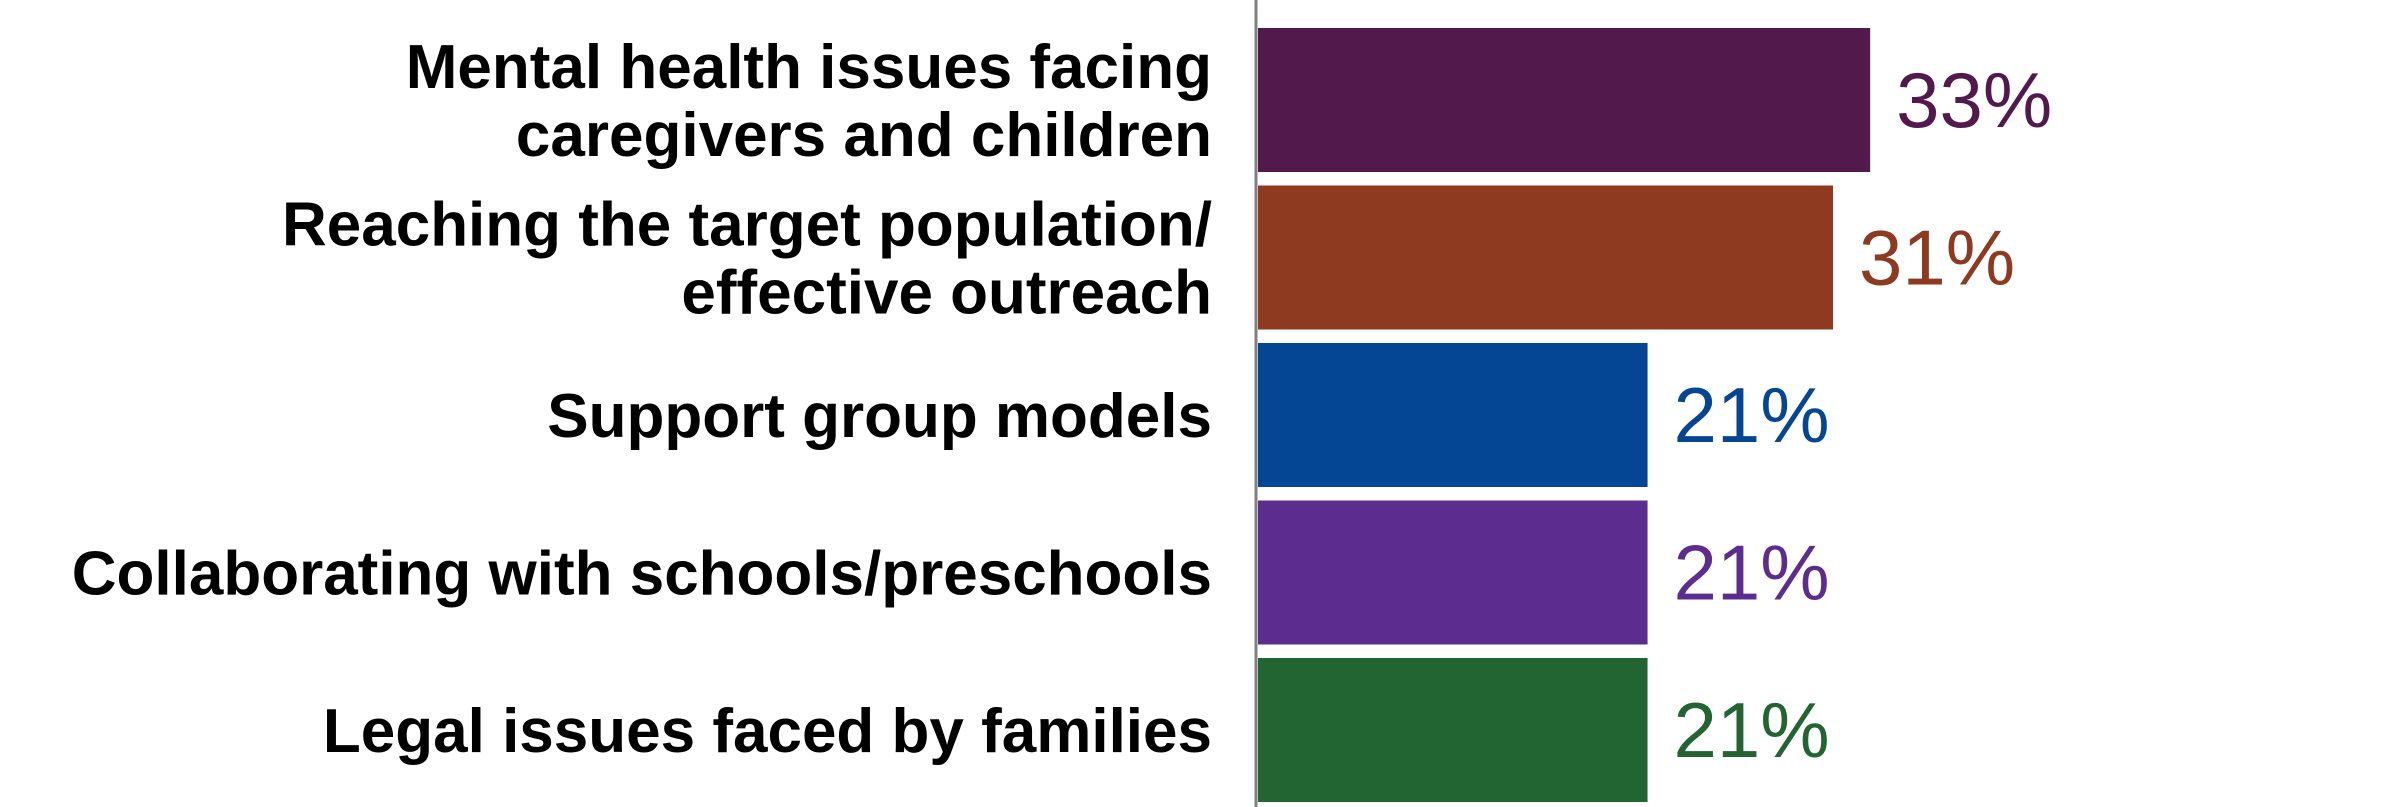 The image size is (2392, 807). I want to click on category-label-line: Mental health issues facing, so click(809, 67).